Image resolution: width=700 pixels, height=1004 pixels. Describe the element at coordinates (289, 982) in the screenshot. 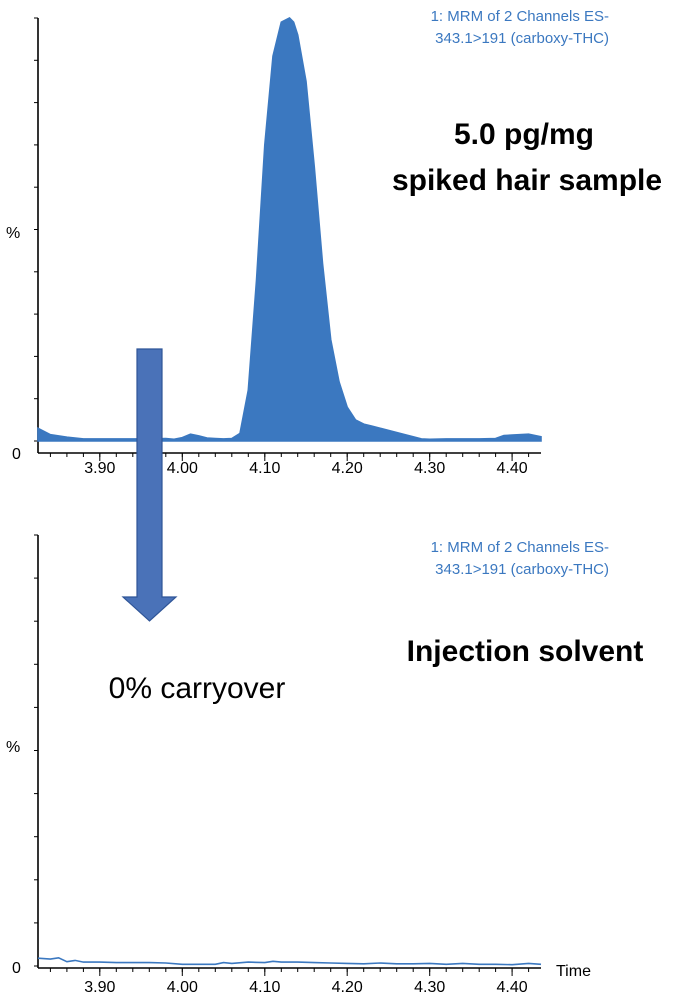

I see `x-ticks-bottom: 3.90 4.00 4.10 4.20 4.30 4.40` at that location.